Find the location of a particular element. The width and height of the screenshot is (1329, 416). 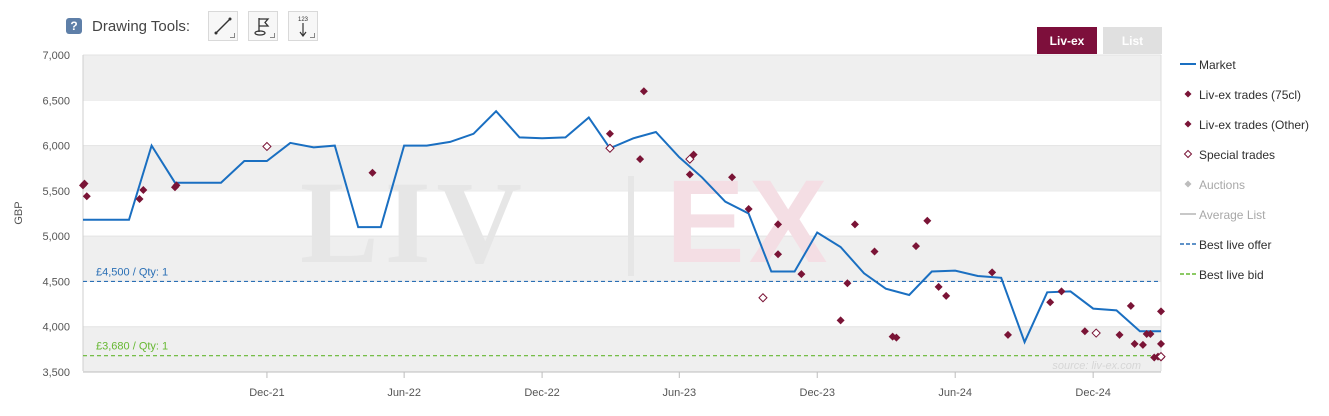

view-tabs: Liv-ex List is located at coordinates (1099, 40).